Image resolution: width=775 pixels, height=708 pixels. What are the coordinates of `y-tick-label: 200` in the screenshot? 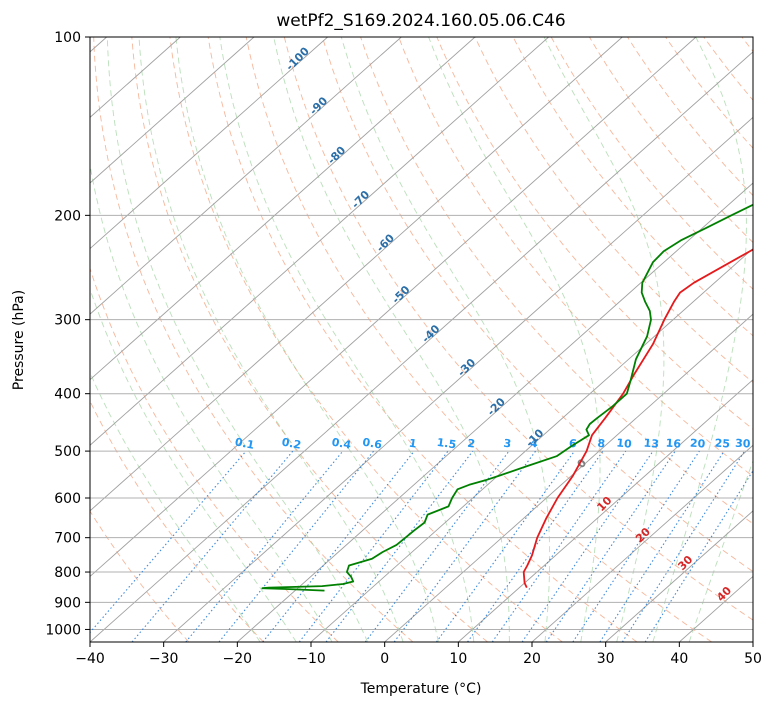 It's located at (67, 216).